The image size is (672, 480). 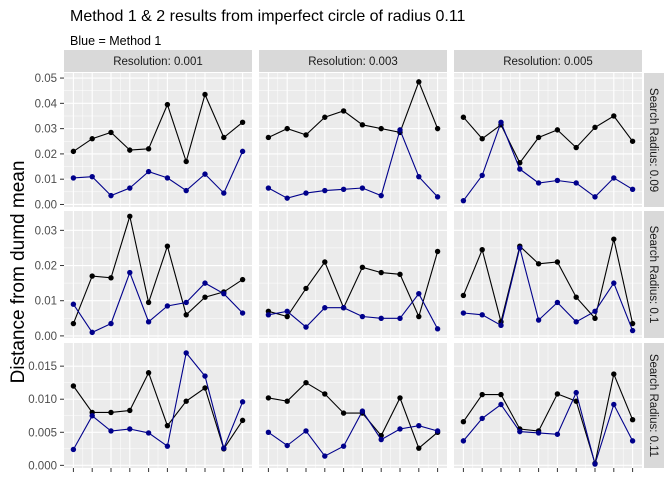 What do you see at coordinates (46, 302) in the screenshot?
I see `y-tick-label: 0.01` at bounding box center [46, 302].